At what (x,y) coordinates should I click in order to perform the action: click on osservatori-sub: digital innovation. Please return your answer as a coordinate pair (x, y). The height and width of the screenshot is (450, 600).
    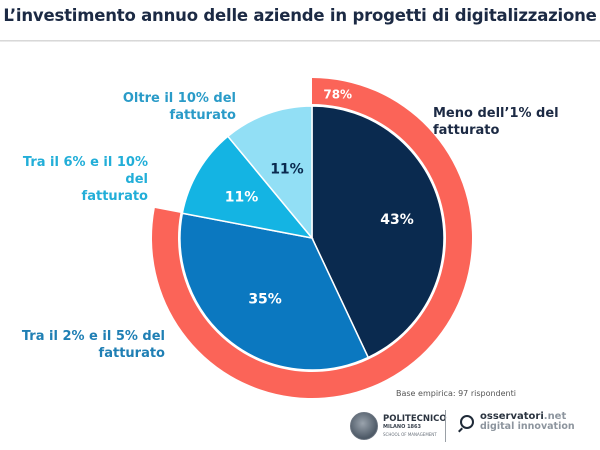
    Looking at the image, I should click on (527, 426).